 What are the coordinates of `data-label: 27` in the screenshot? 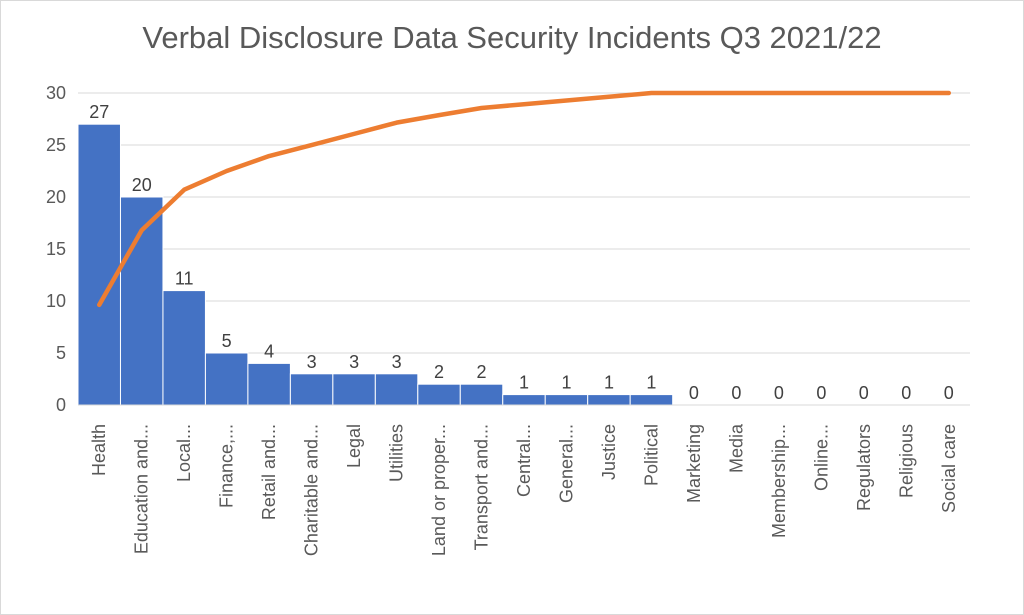 It's located at (99, 112).